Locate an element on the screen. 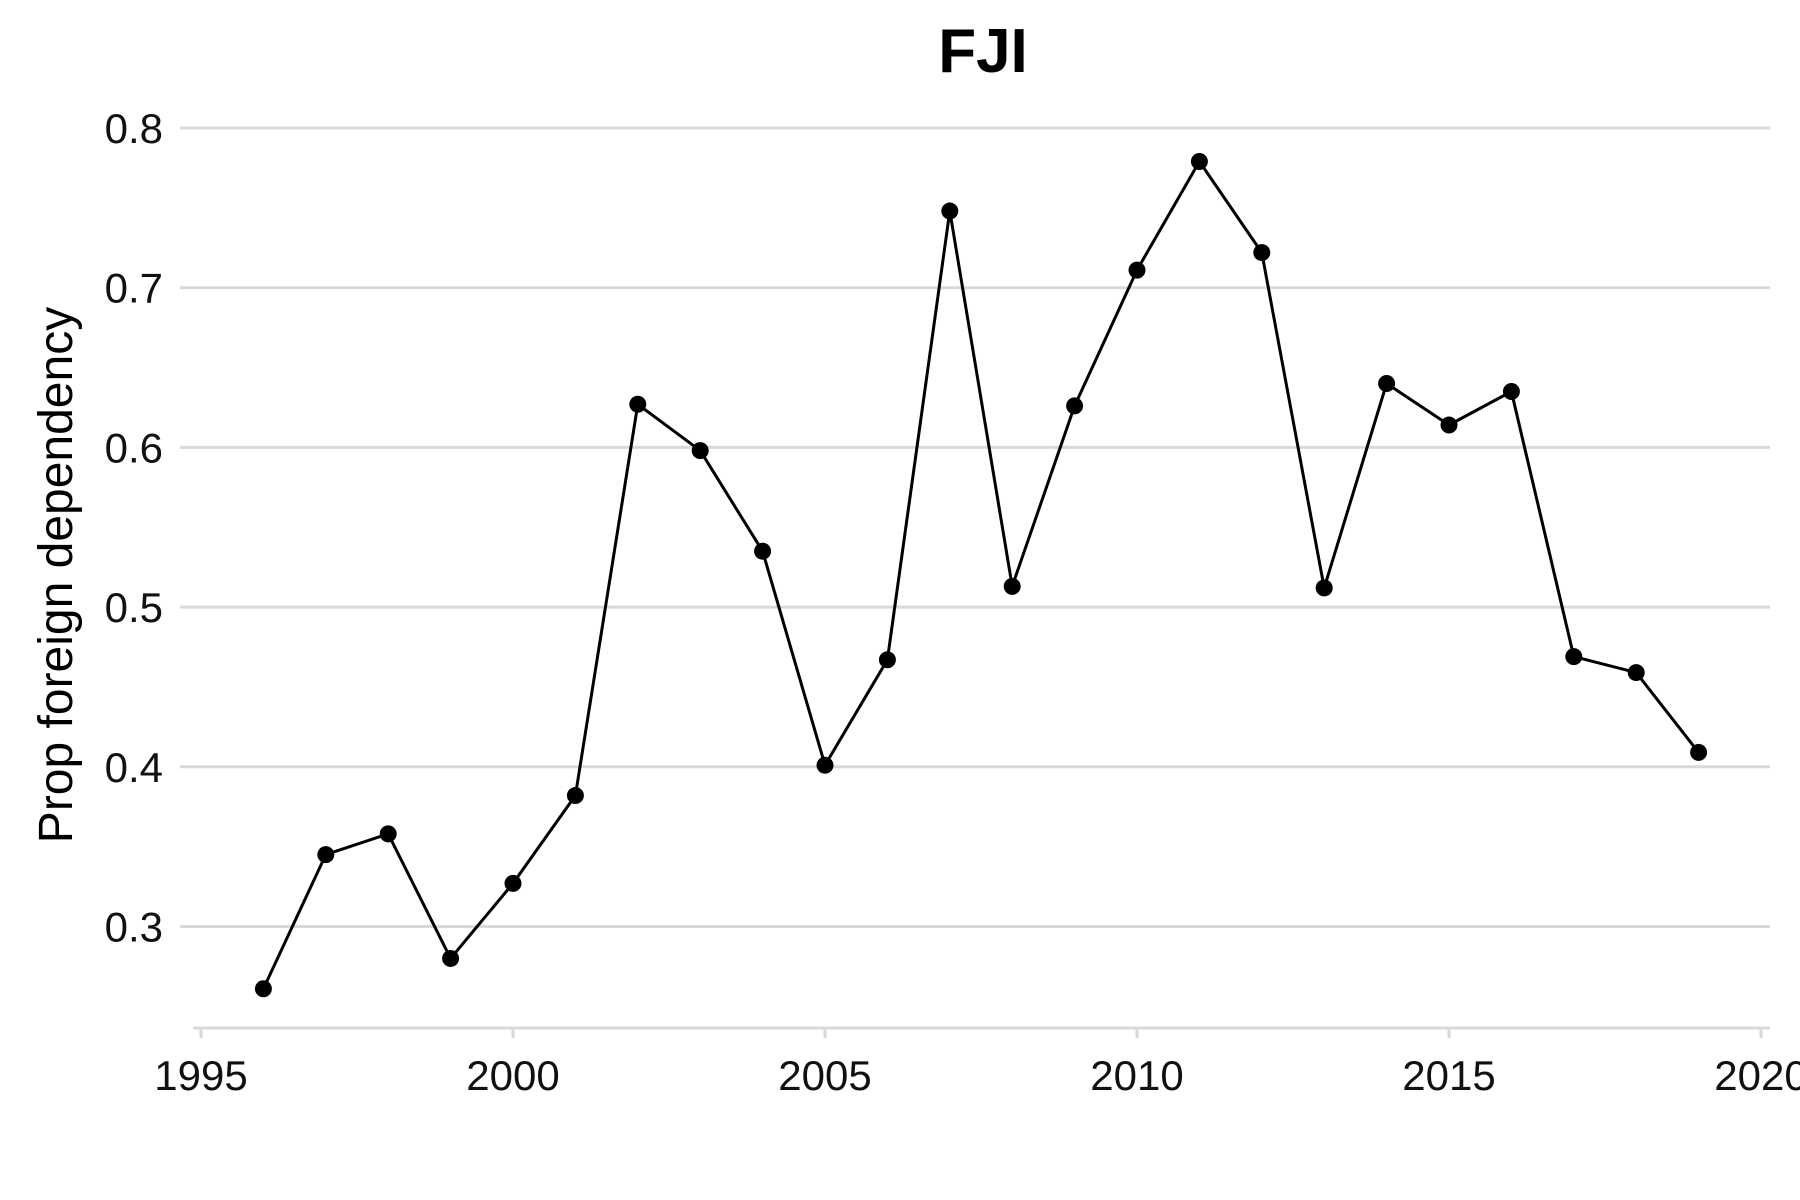 The height and width of the screenshot is (1200, 1800). x-tick-label: 2005 is located at coordinates (824, 1075).